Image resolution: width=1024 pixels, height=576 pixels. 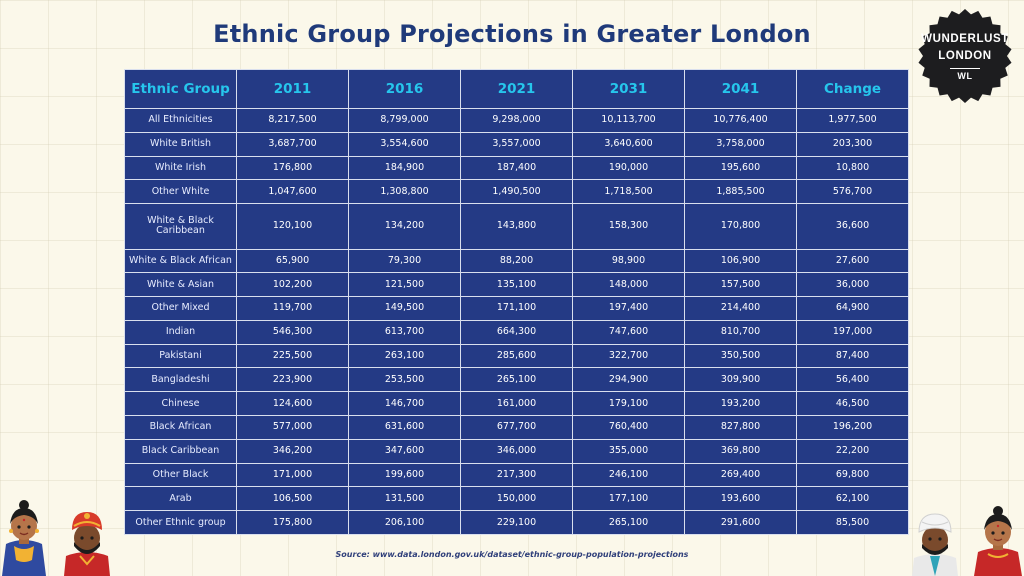 What do you see at coordinates (292, 308) in the screenshot?
I see `cell-y2011: 119,700` at bounding box center [292, 308].